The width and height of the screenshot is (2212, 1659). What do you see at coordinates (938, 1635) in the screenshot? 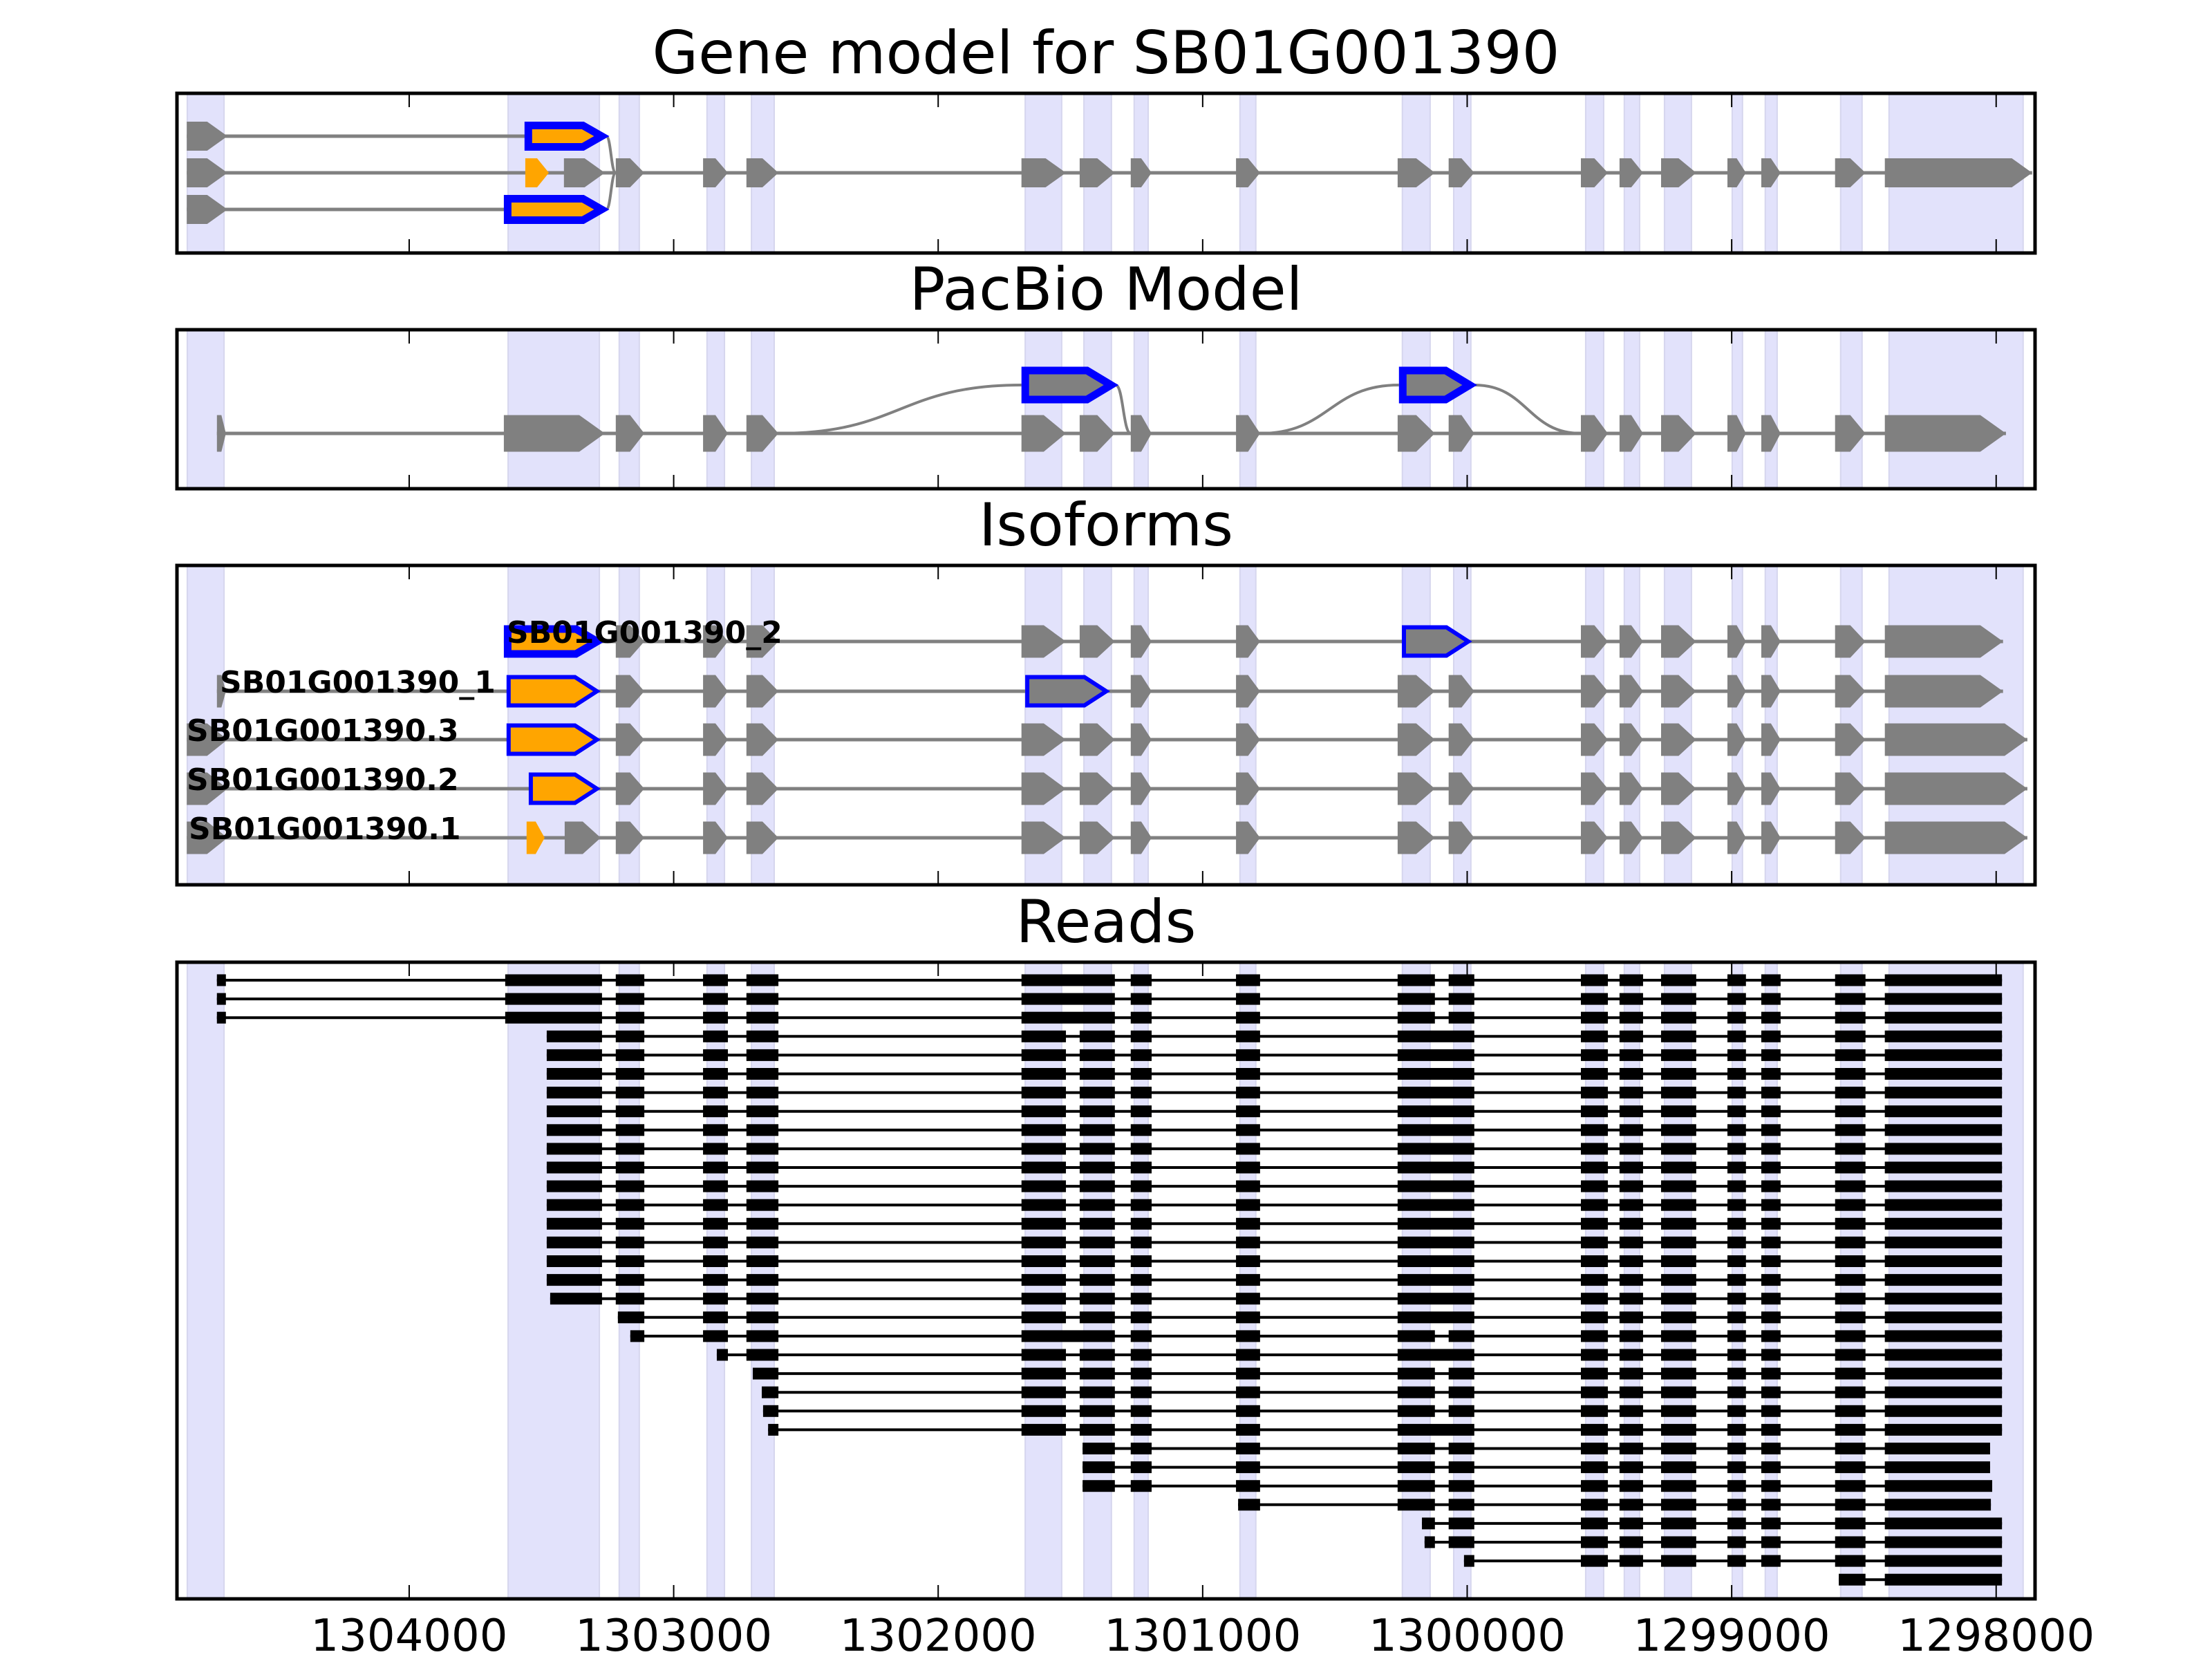
I see `x-tick-label: 1302000` at bounding box center [938, 1635].